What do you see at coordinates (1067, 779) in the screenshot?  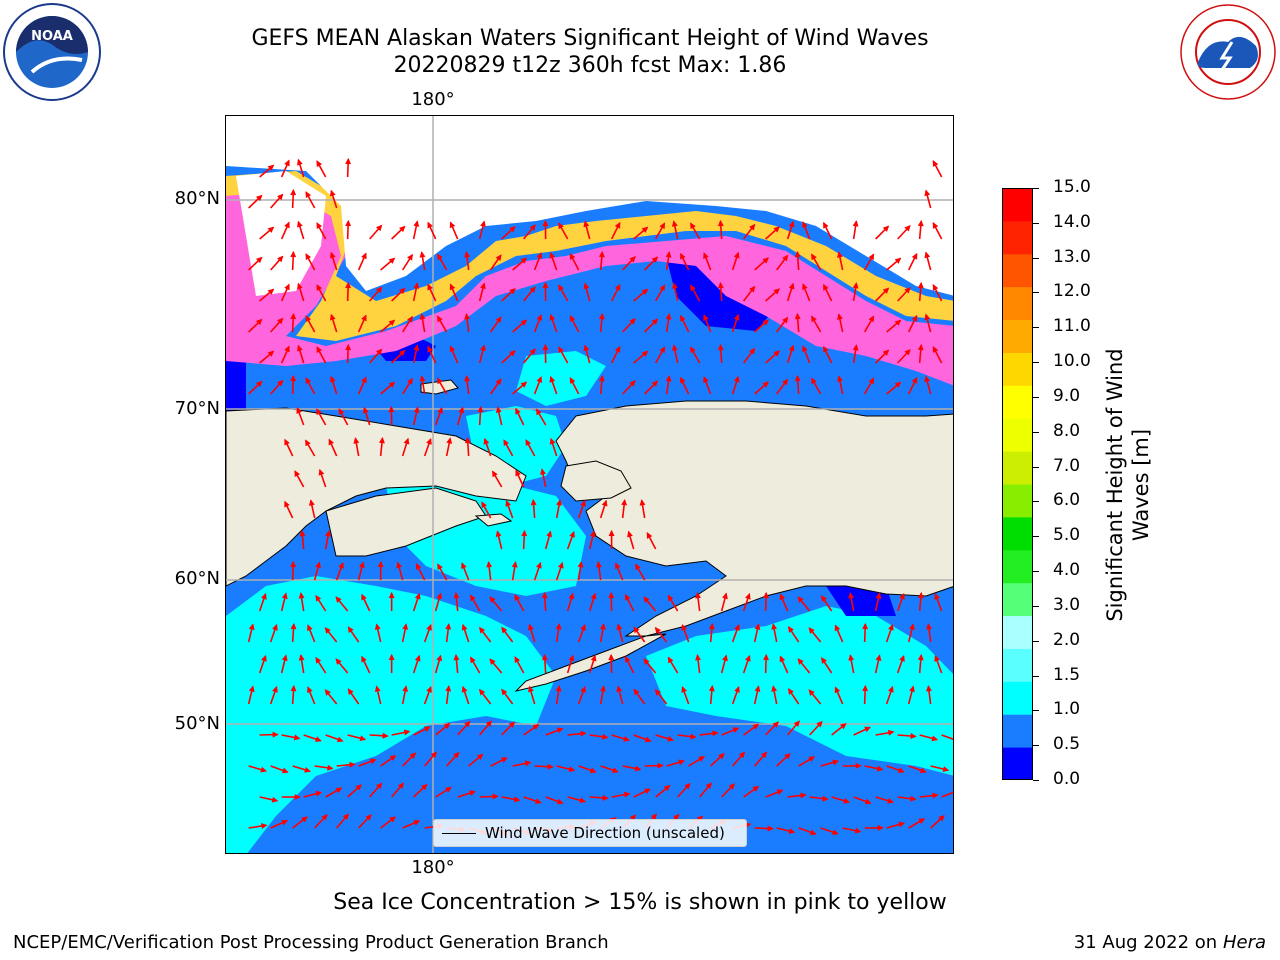 I see `colorbar-tick-label: 0.0` at bounding box center [1067, 779].